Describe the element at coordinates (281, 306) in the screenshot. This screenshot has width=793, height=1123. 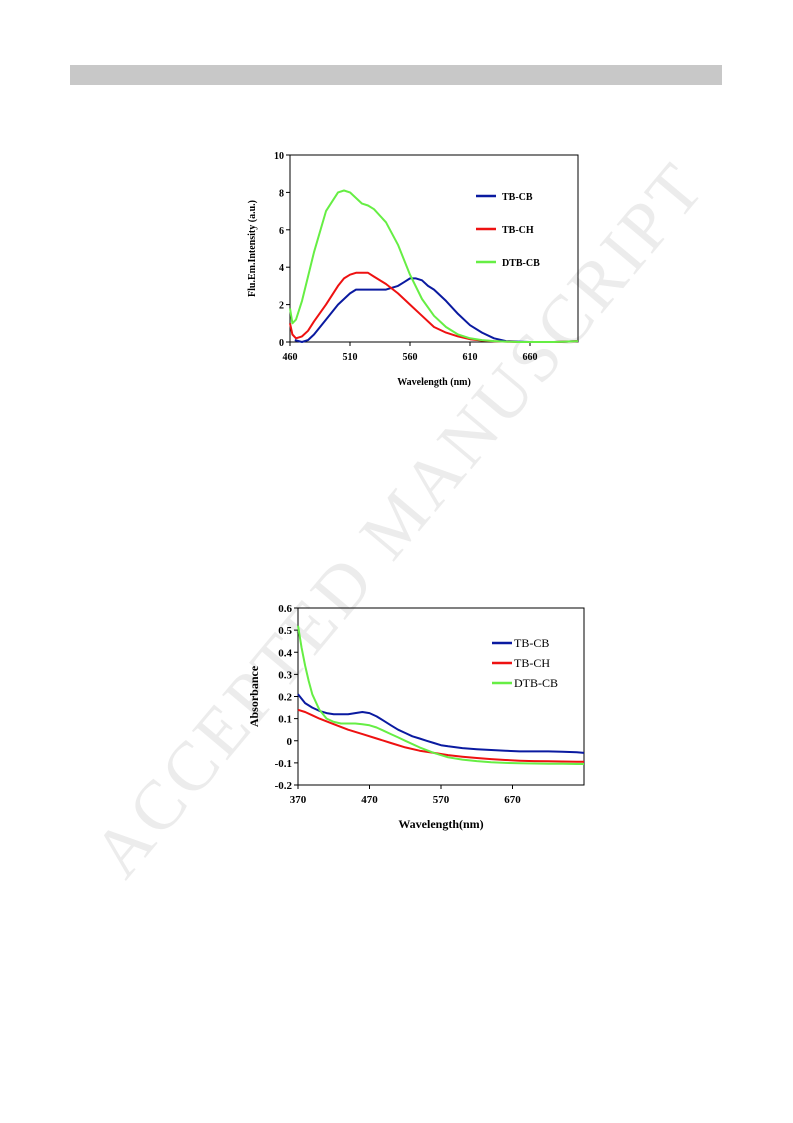
I see `chart1-y-tick-label: 2` at that location.